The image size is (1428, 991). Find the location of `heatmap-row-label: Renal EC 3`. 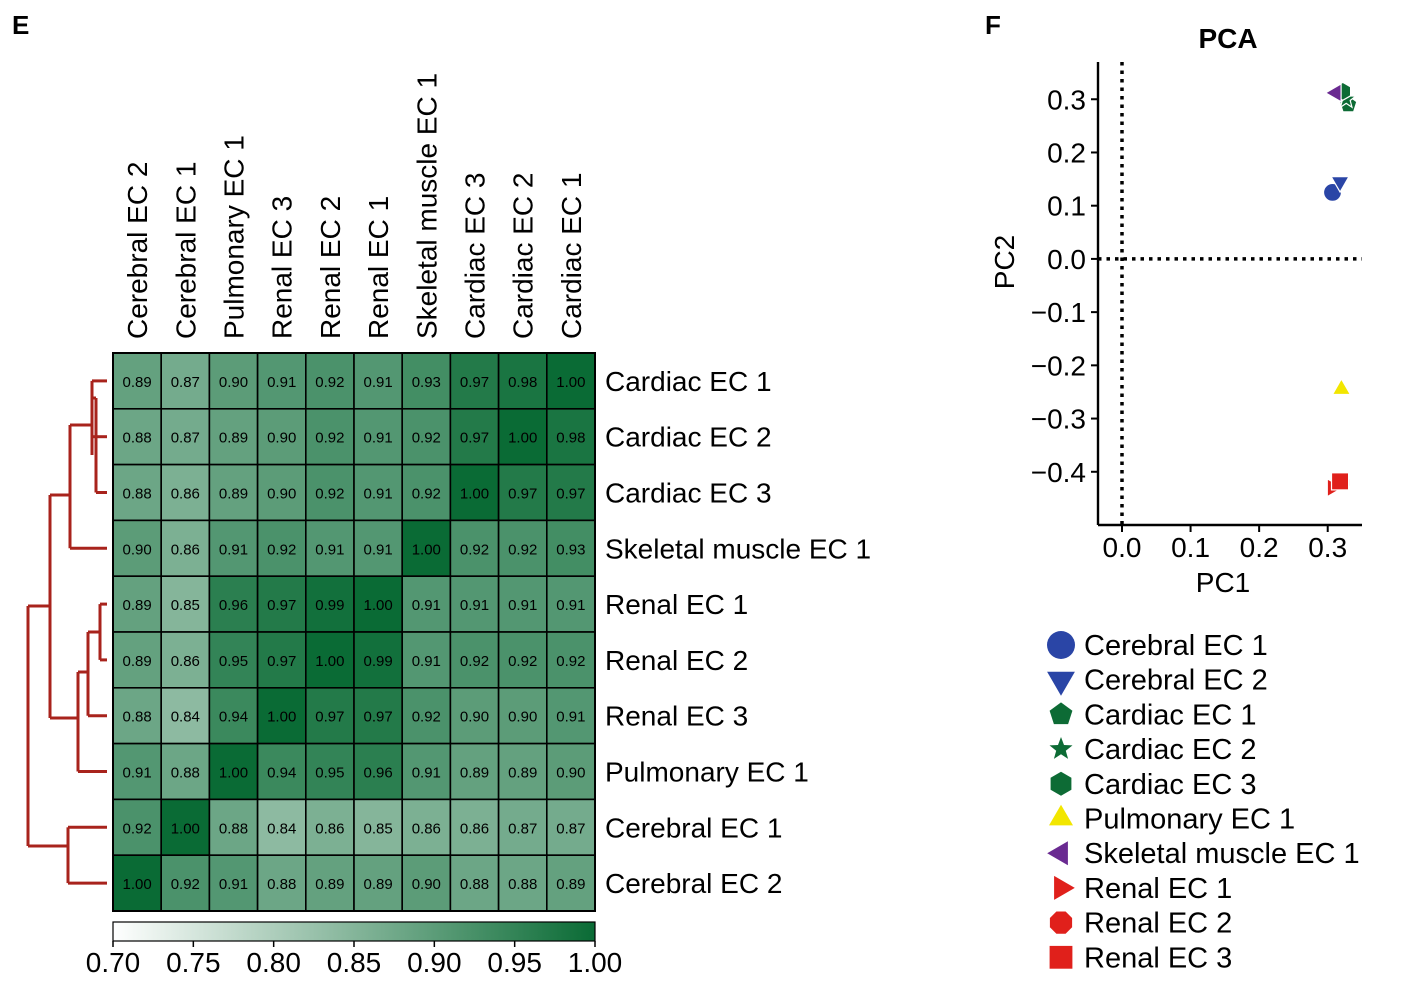

heatmap-row-label: Renal EC 3 is located at coordinates (676, 716).